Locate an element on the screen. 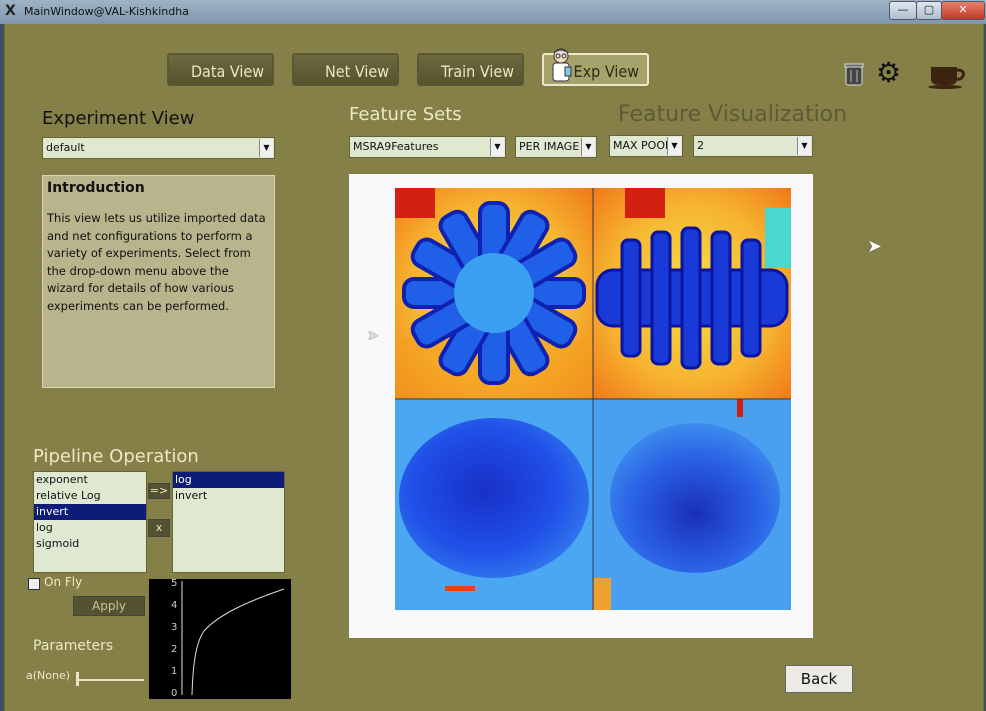 This screenshot has width=986, height=711. nav-train-view-label: Train View is located at coordinates (477, 71).